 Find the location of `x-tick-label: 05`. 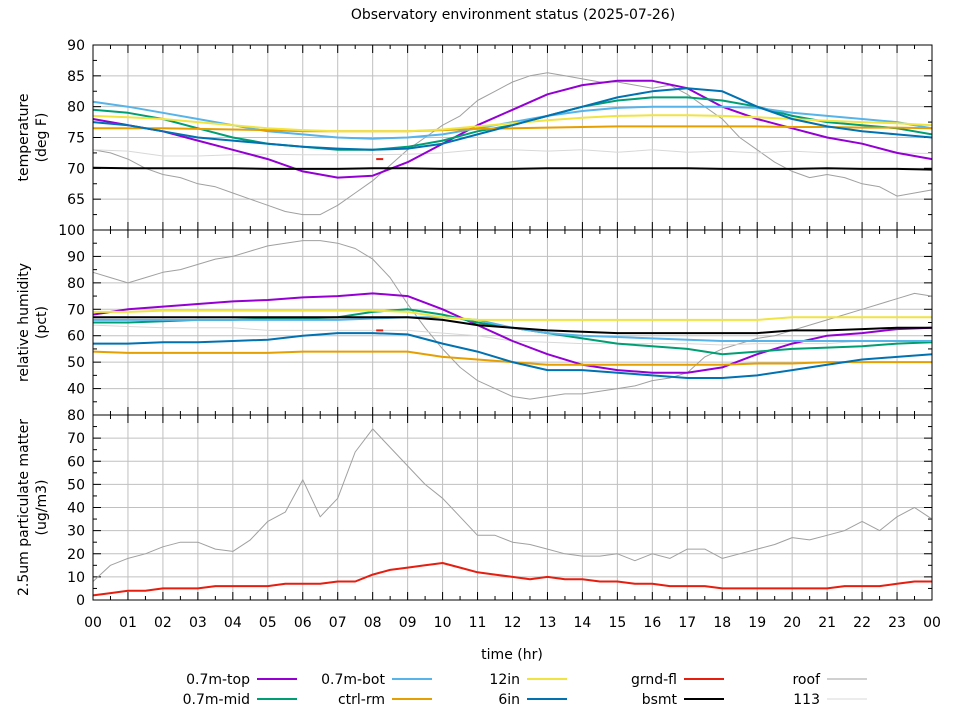

x-tick-label: 05 is located at coordinates (268, 623).